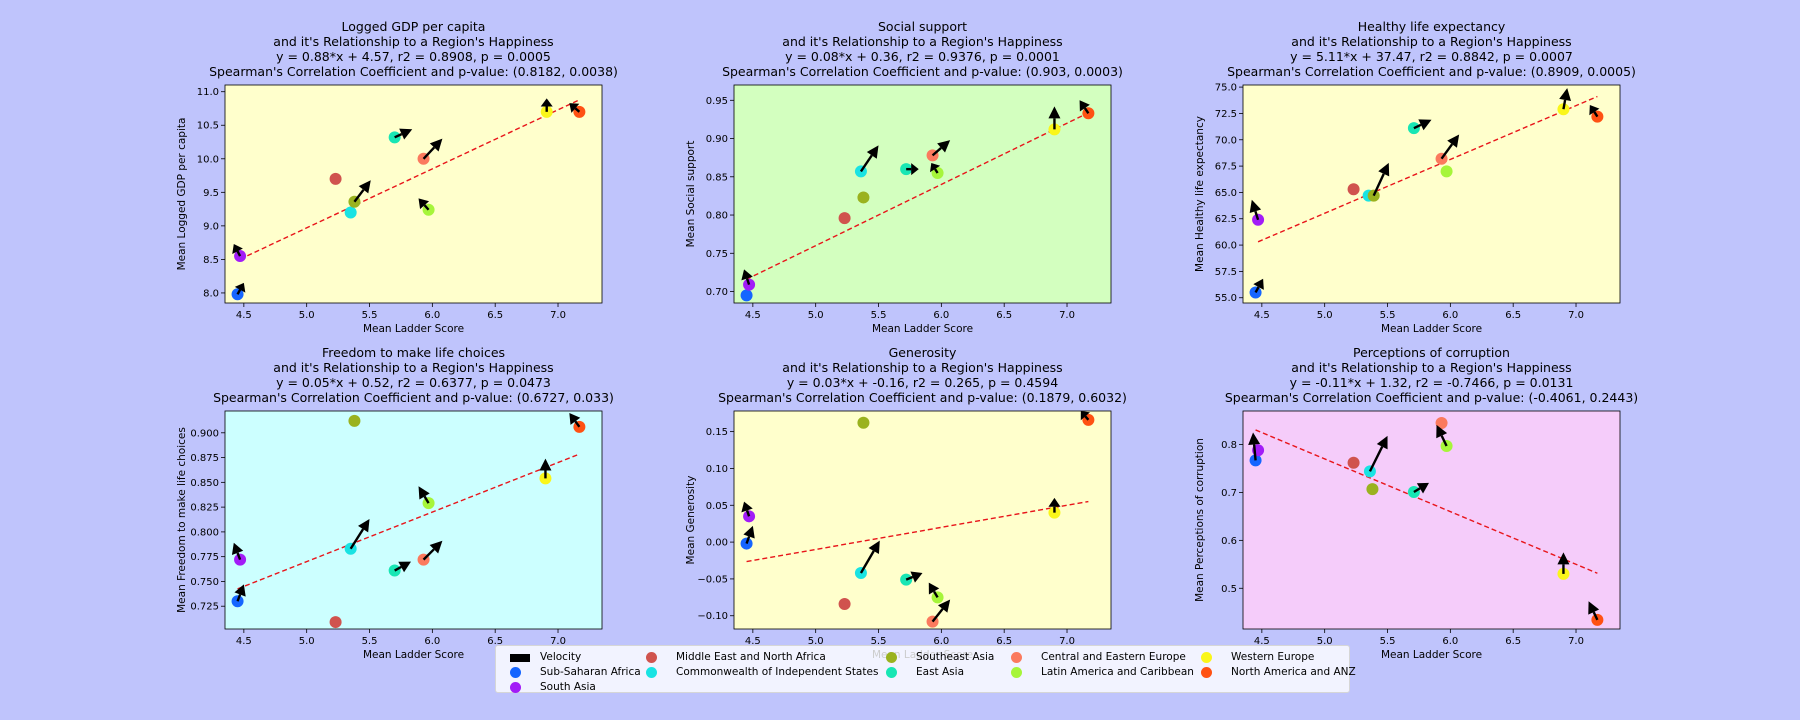 This screenshot has width=1800, height=720. What do you see at coordinates (240, 256) in the screenshot?
I see `data-point-south-asia` at bounding box center [240, 256].